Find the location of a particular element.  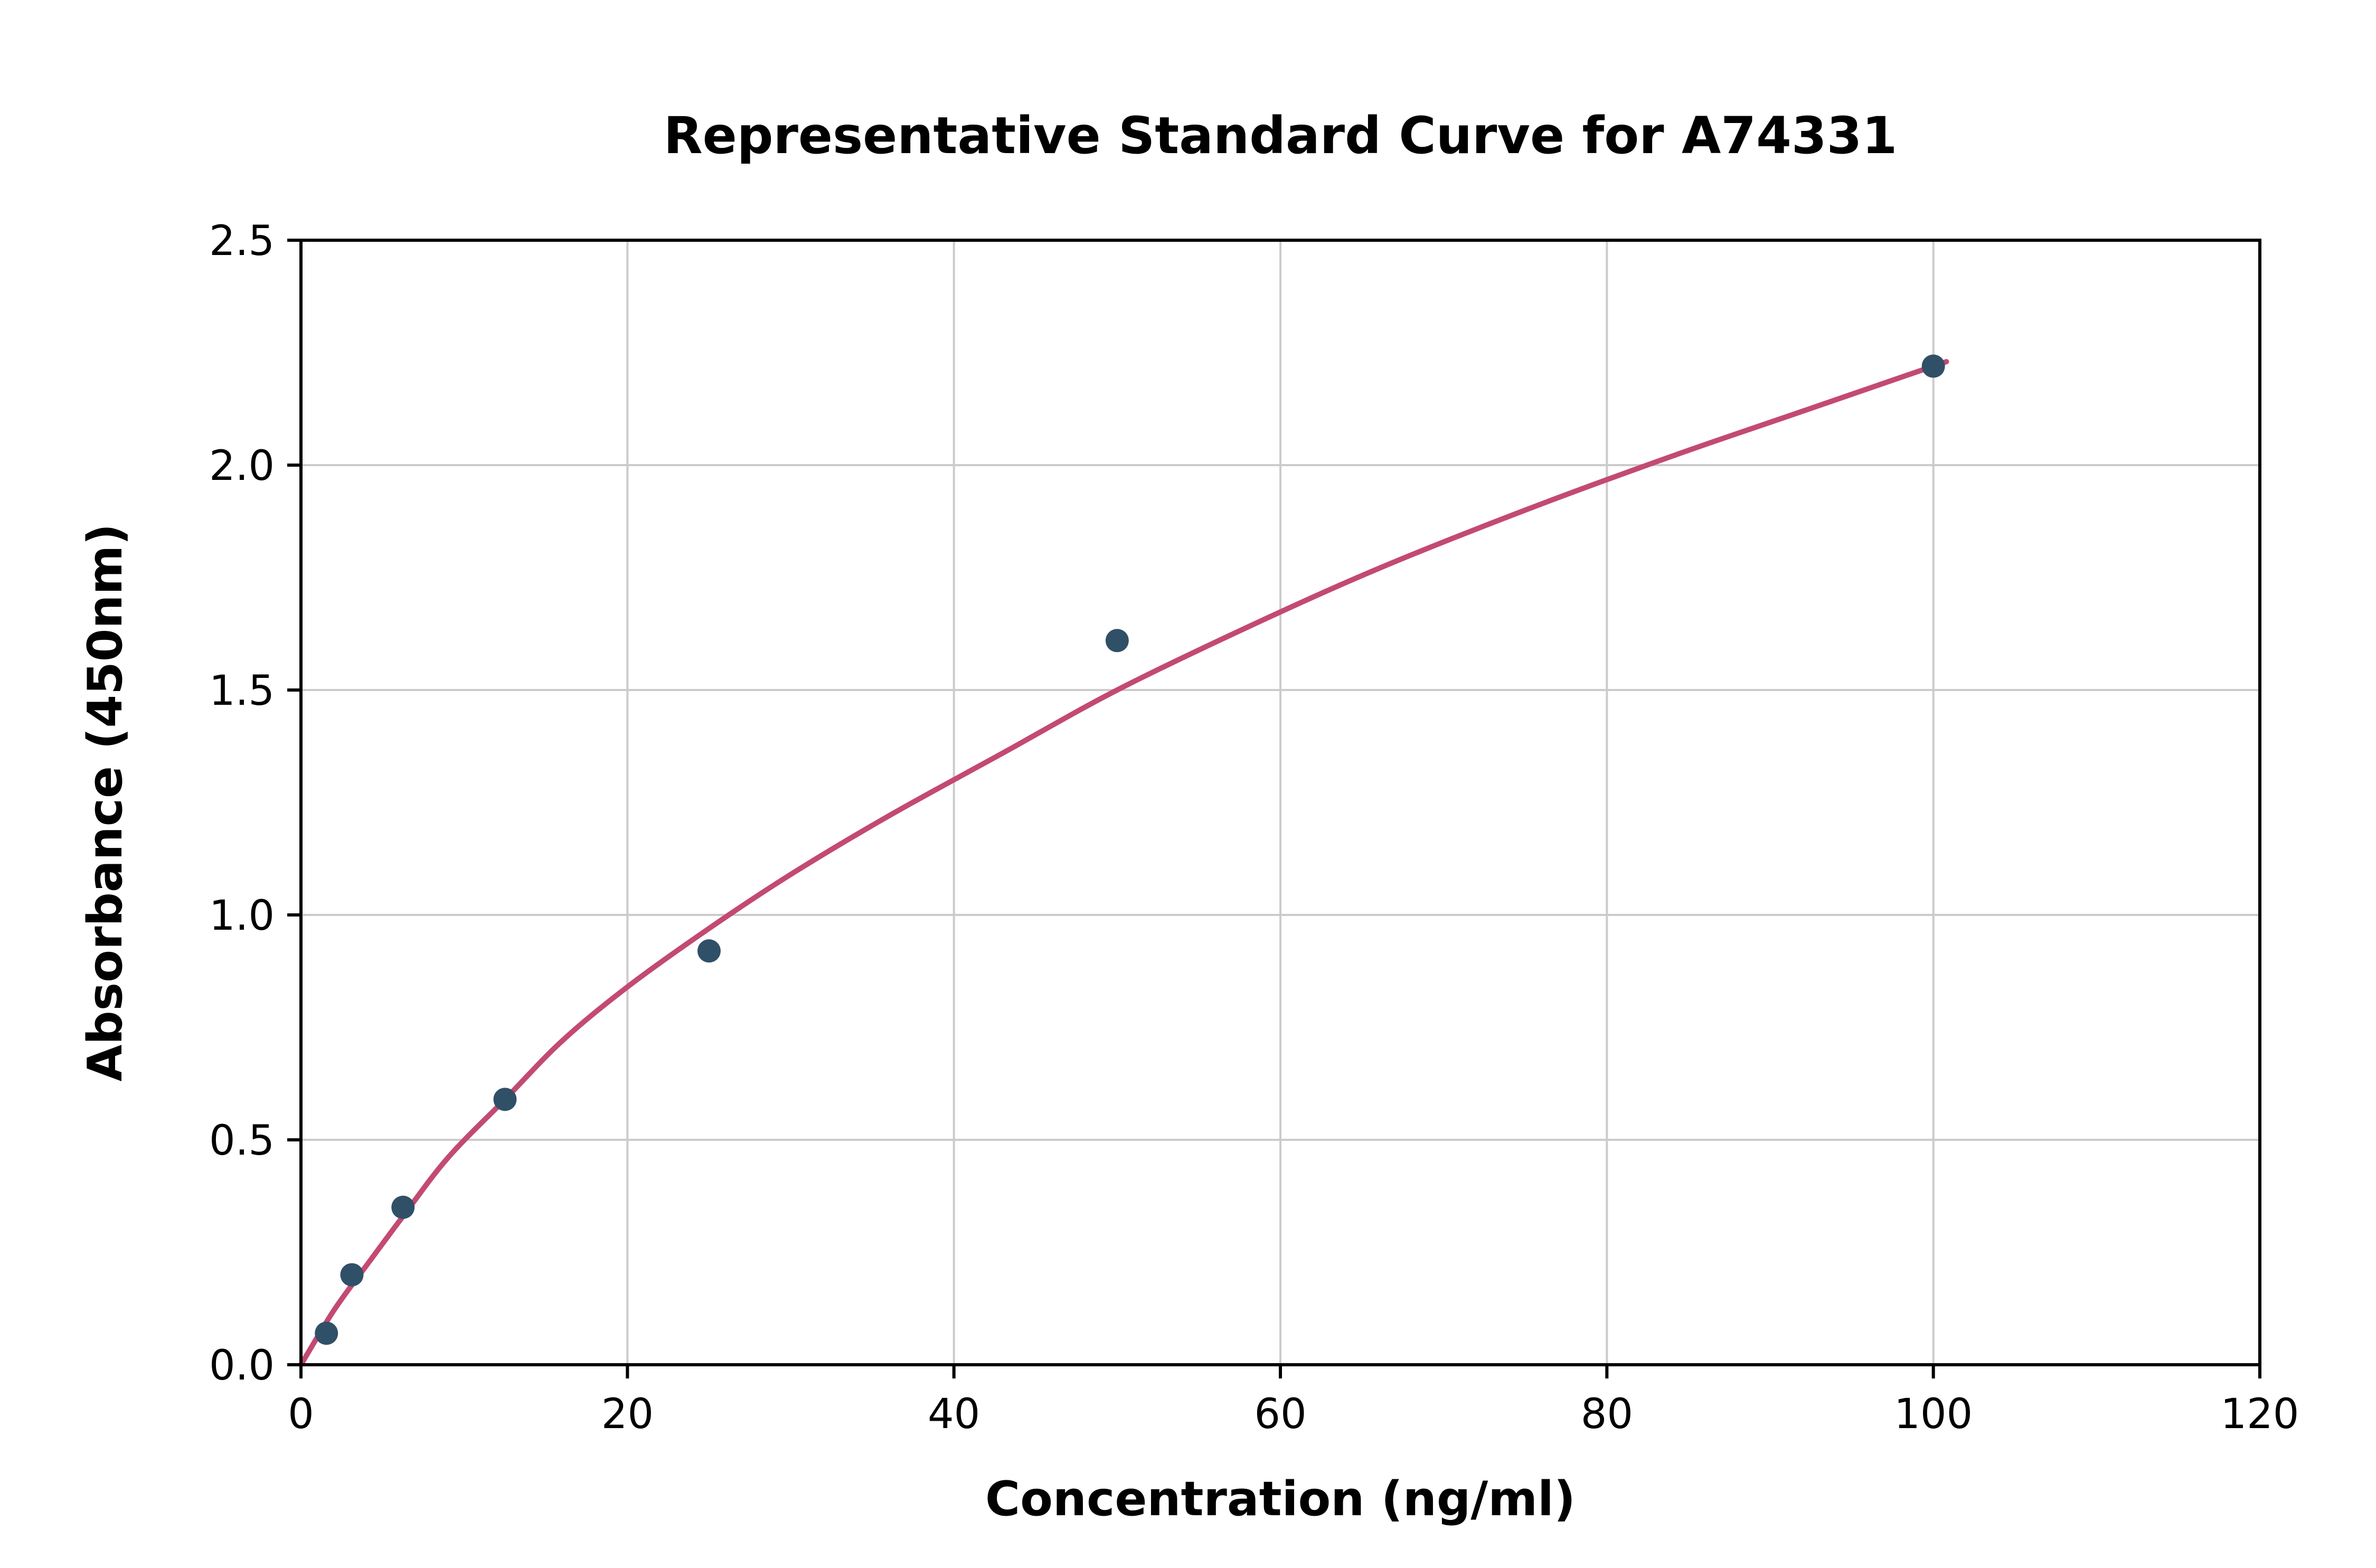

y-tick-label: 0.0 is located at coordinates (242, 1366).